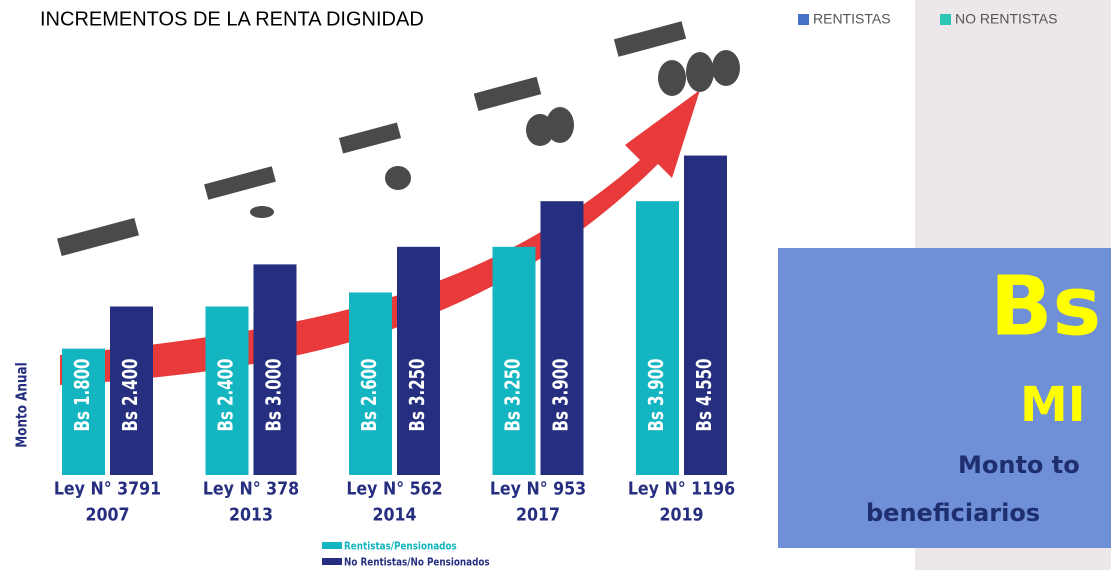  I want to click on x-tick-year: 2017, so click(538, 513).